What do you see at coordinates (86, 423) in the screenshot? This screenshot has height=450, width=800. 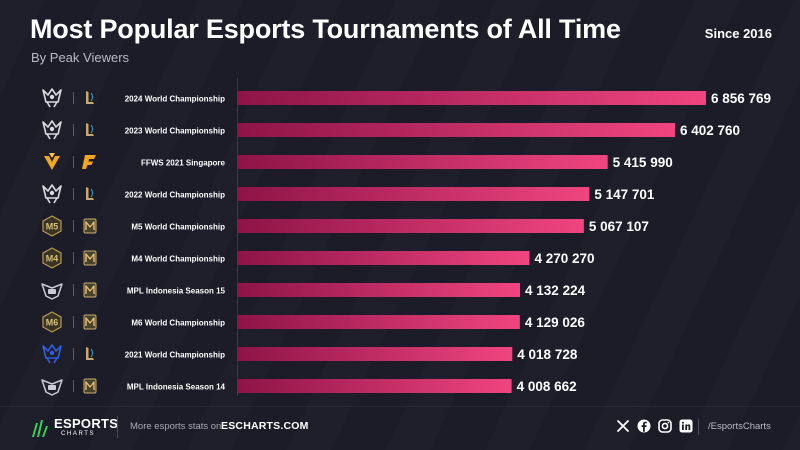 I see `logo-brand-text: ESPORTS` at bounding box center [86, 423].